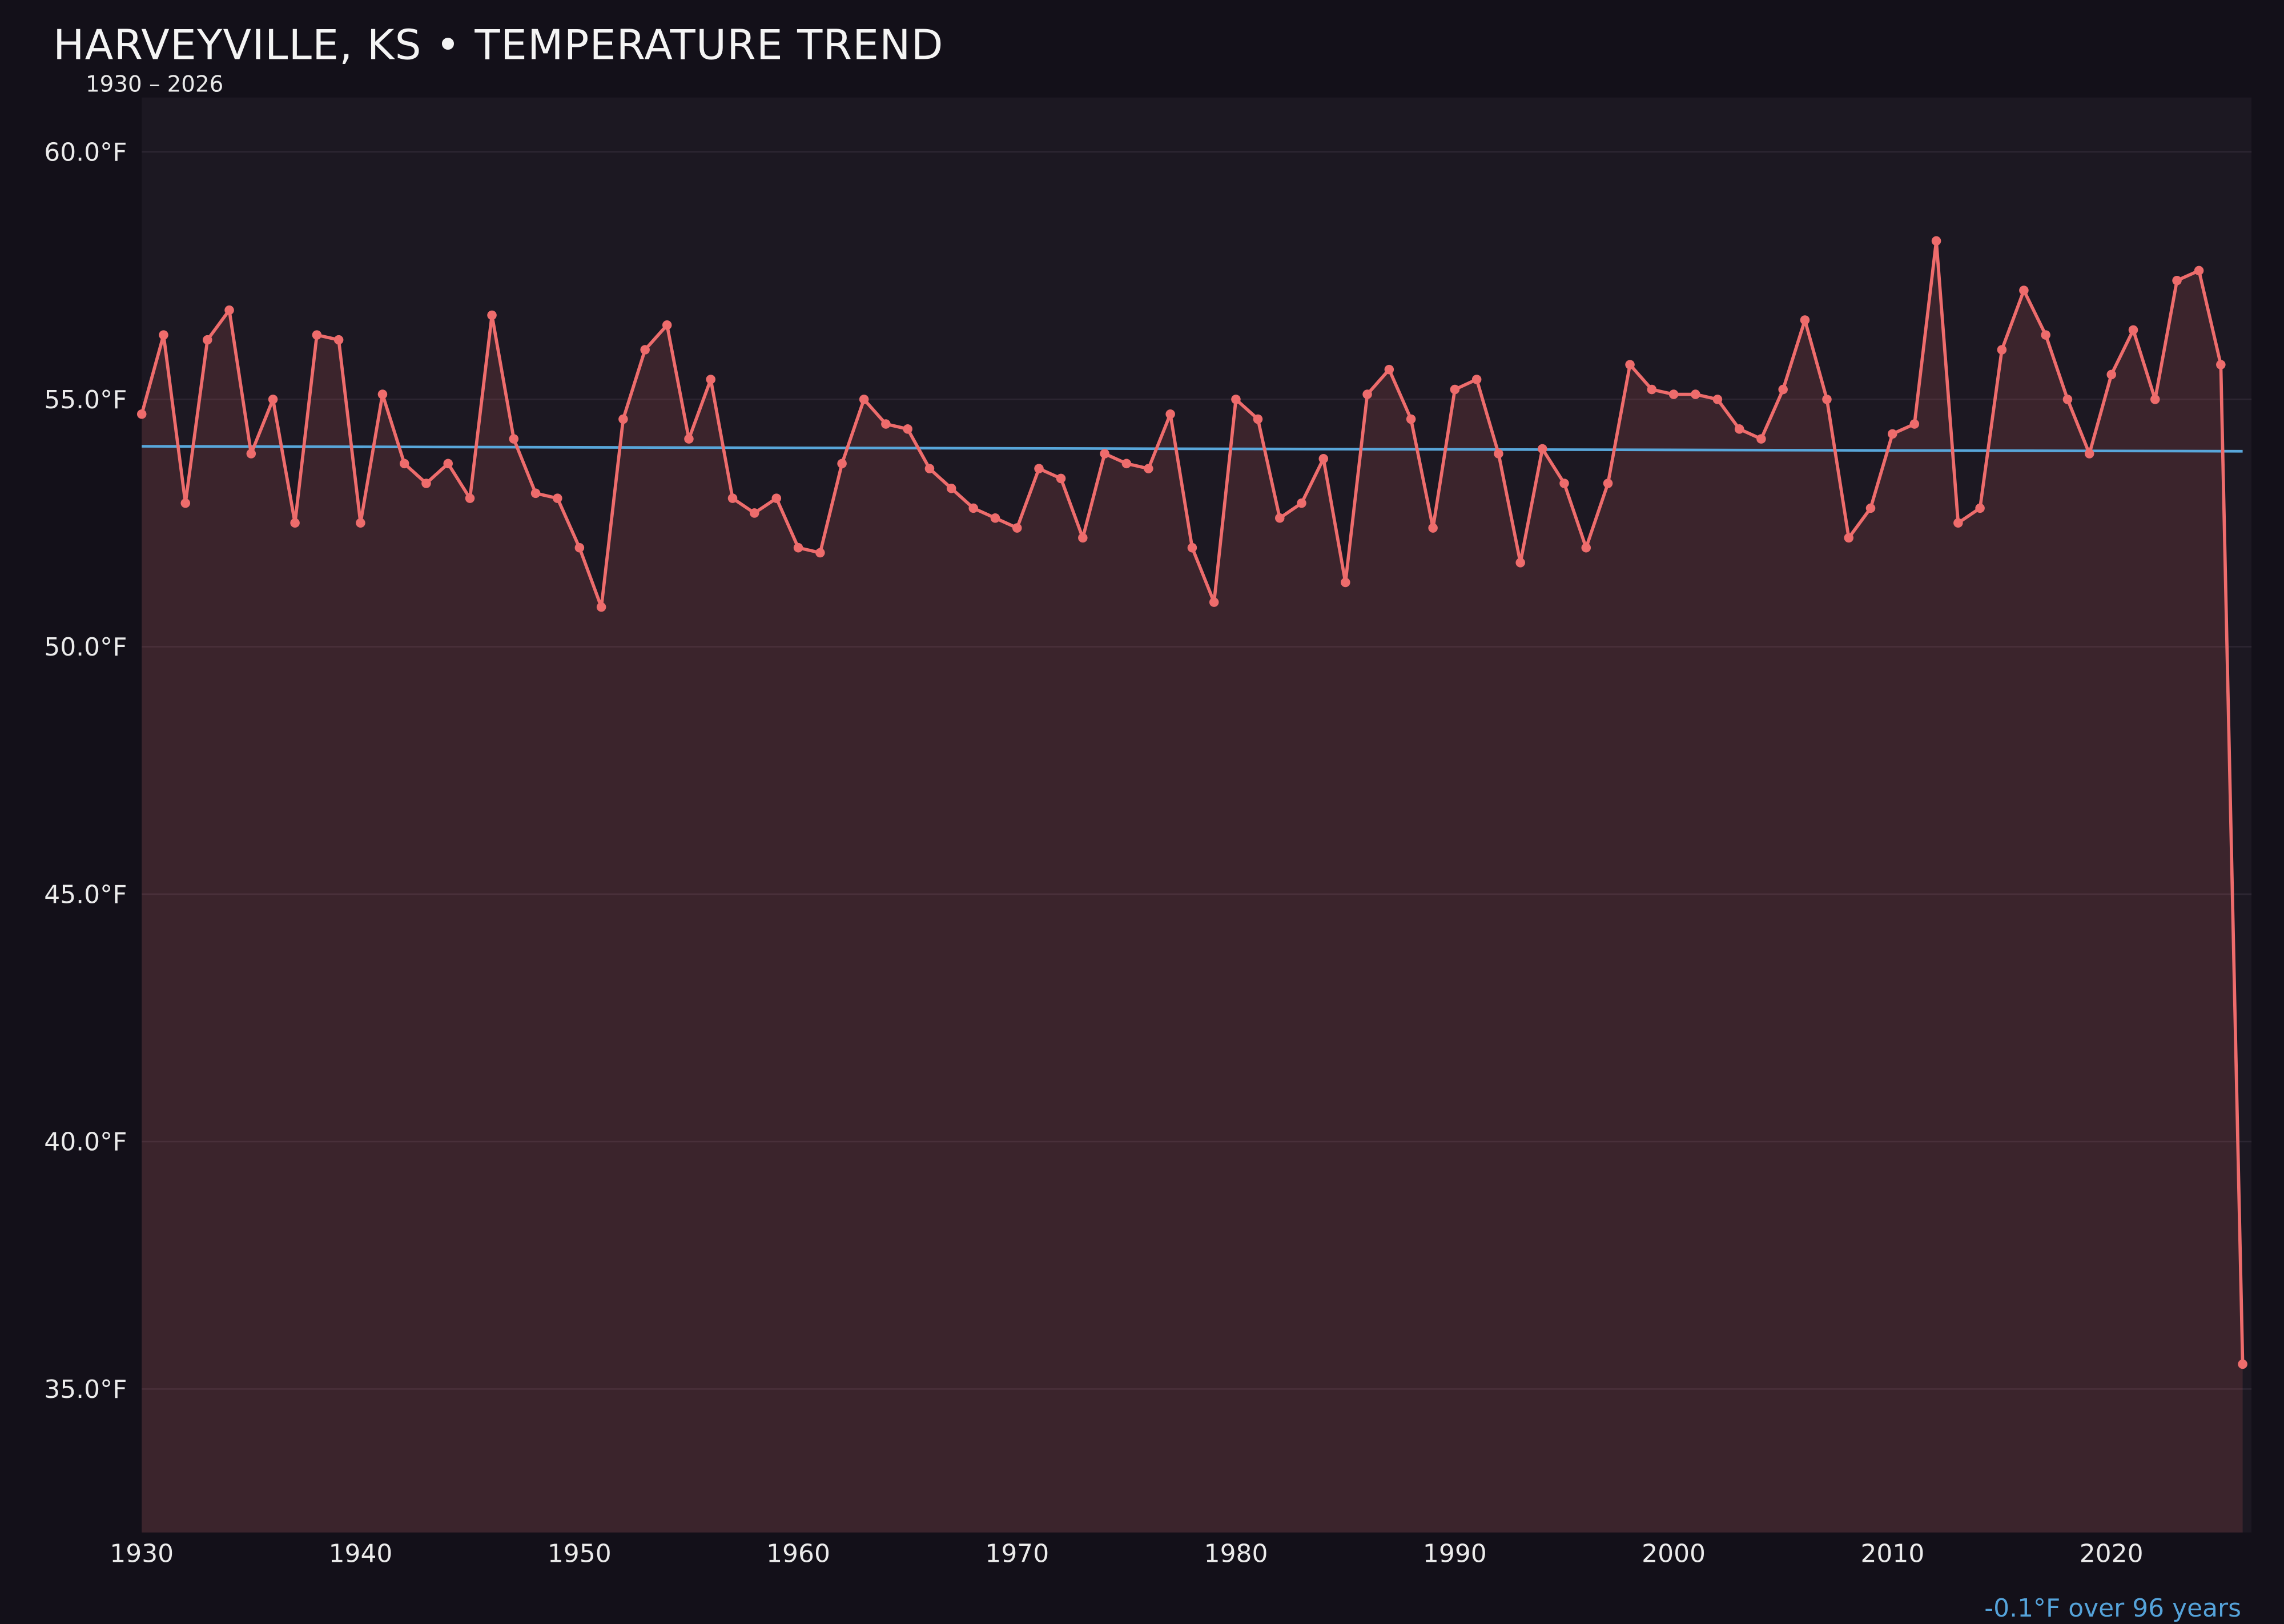  What do you see at coordinates (85, 894) in the screenshot?
I see `y-tick-label: 45.0°F` at bounding box center [85, 894].